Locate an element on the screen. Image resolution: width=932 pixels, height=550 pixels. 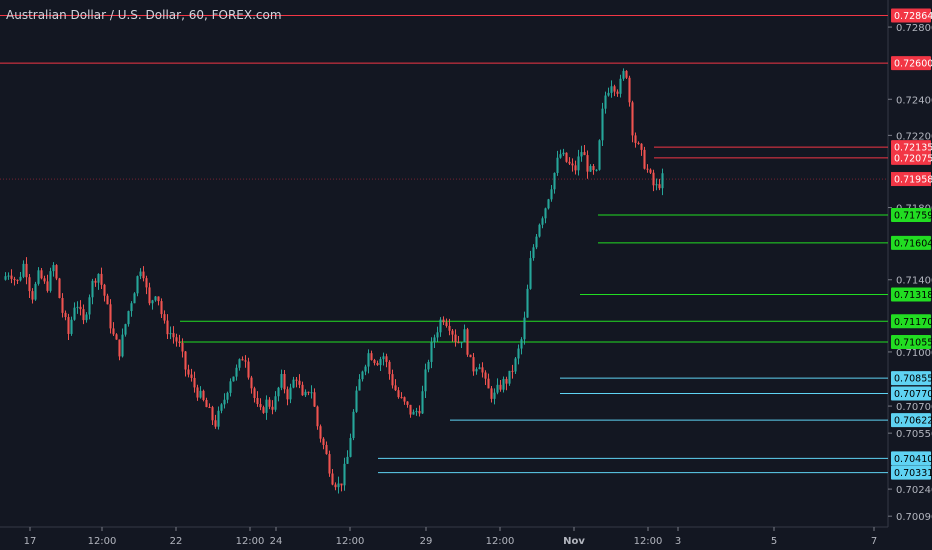
level-price-label: 0.70331 is located at coordinates (913, 473).